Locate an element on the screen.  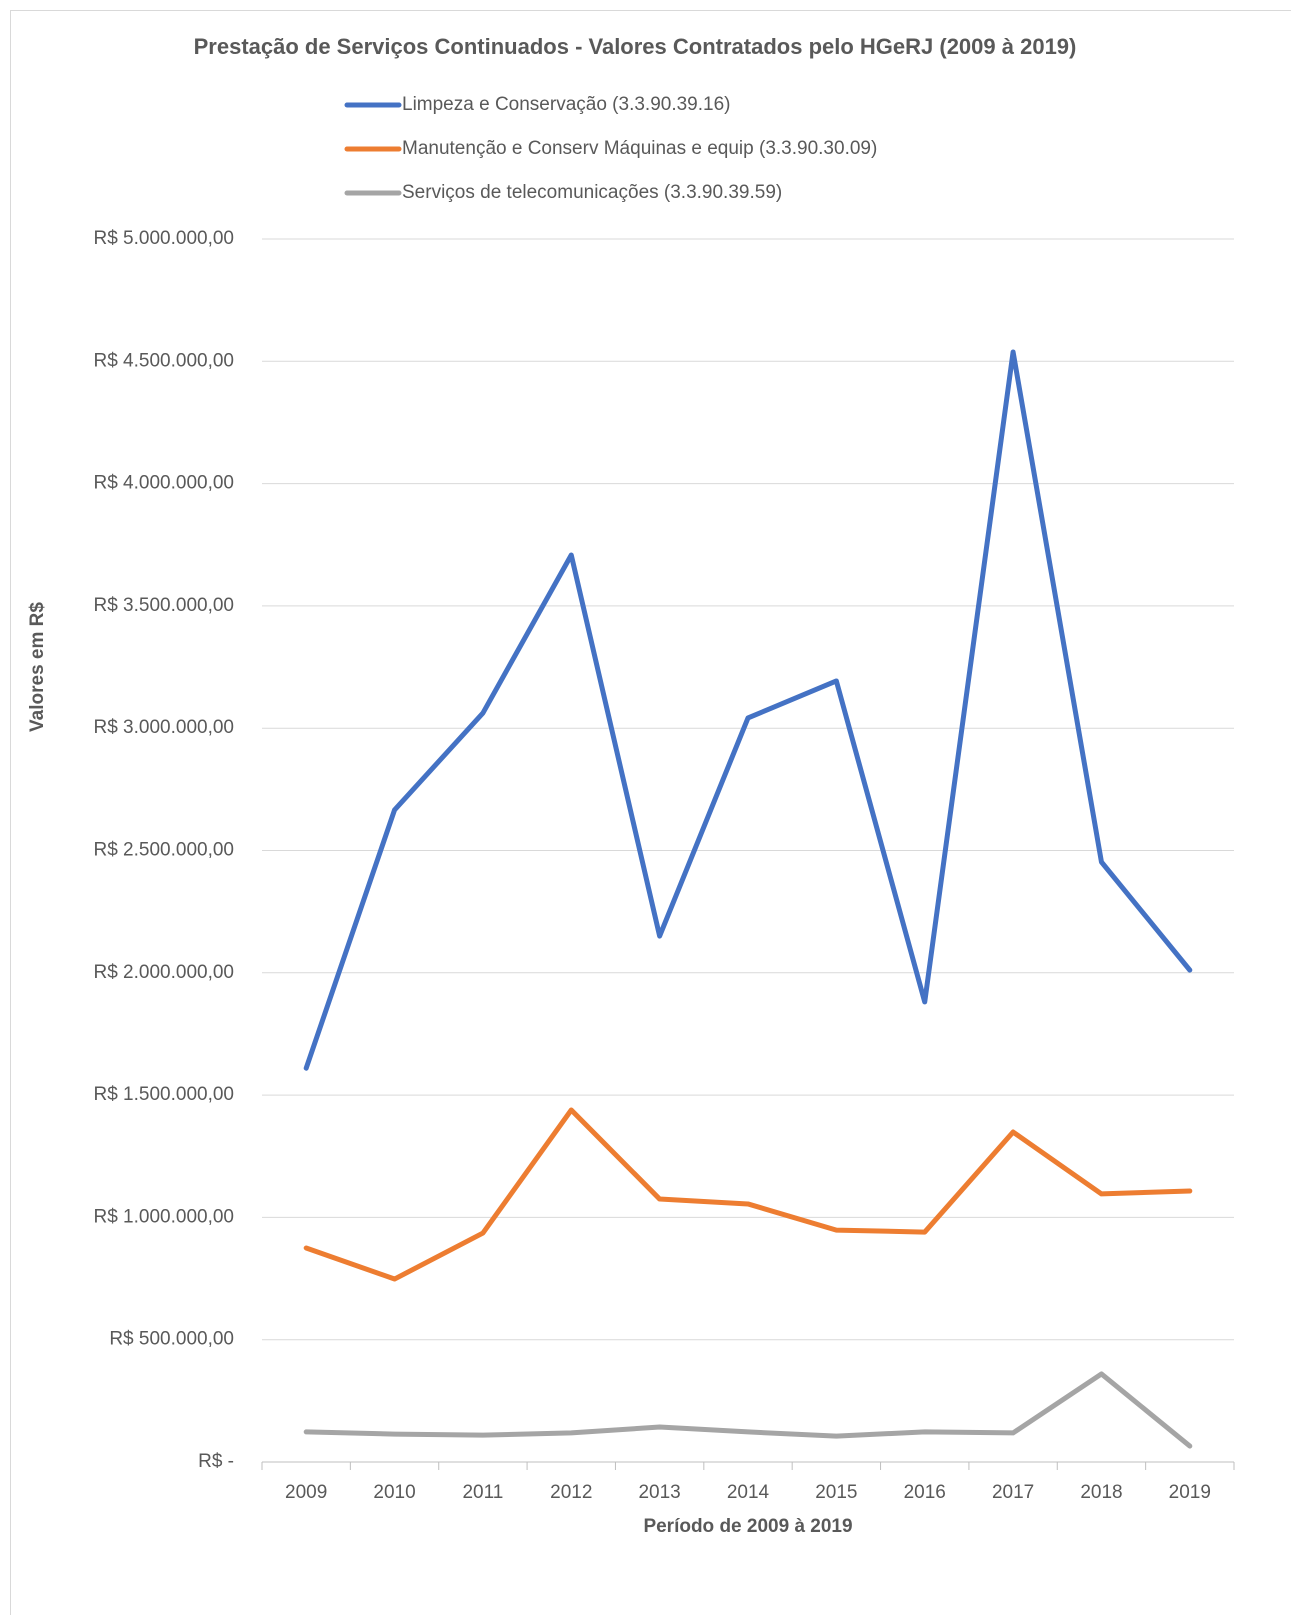
y-tick-label: R$ 4.000.000,00 is located at coordinates (163, 483).